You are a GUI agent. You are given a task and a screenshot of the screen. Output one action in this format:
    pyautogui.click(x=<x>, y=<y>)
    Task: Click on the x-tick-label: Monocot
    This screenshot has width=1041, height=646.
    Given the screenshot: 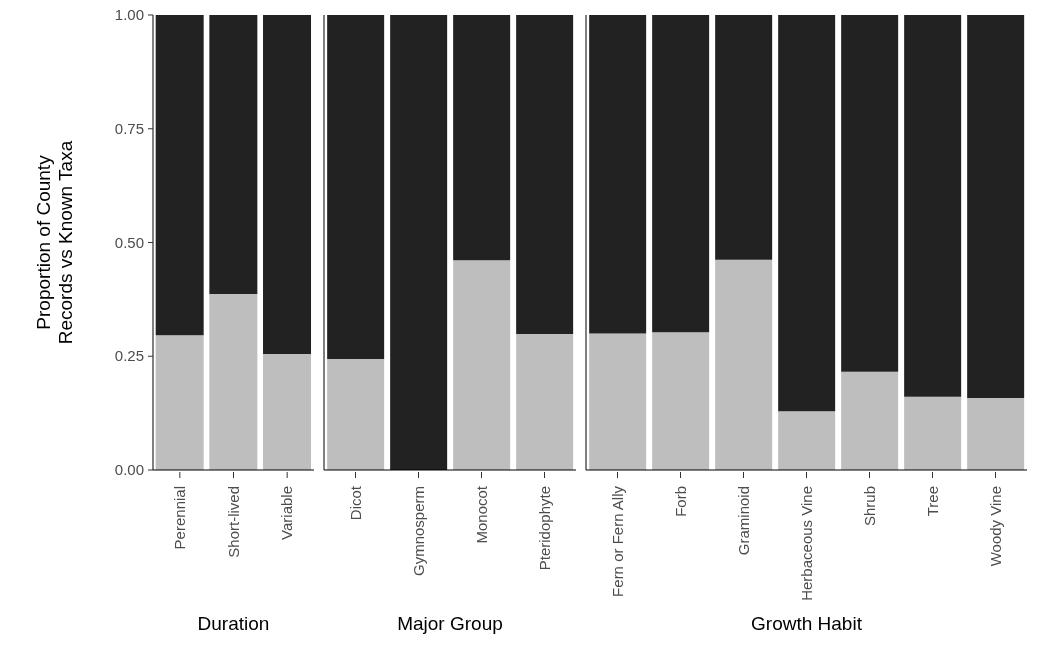 What is the action you would take?
    pyautogui.click(x=481, y=514)
    